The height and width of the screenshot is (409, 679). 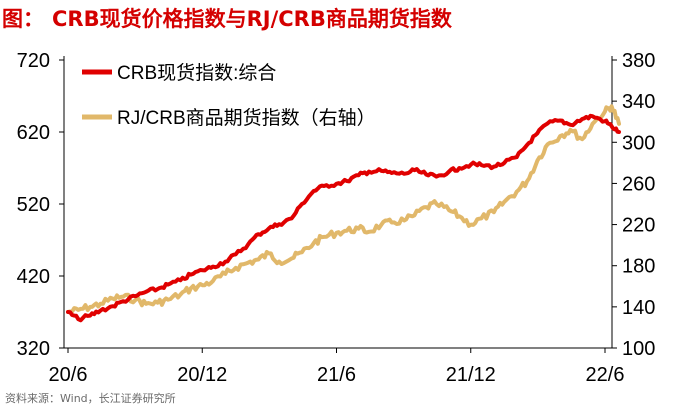 What do you see at coordinates (229, 95) in the screenshot?
I see `chart-legend: CRB现货指数:综合 RJ/CRB商品期货指数（右轴）` at bounding box center [229, 95].